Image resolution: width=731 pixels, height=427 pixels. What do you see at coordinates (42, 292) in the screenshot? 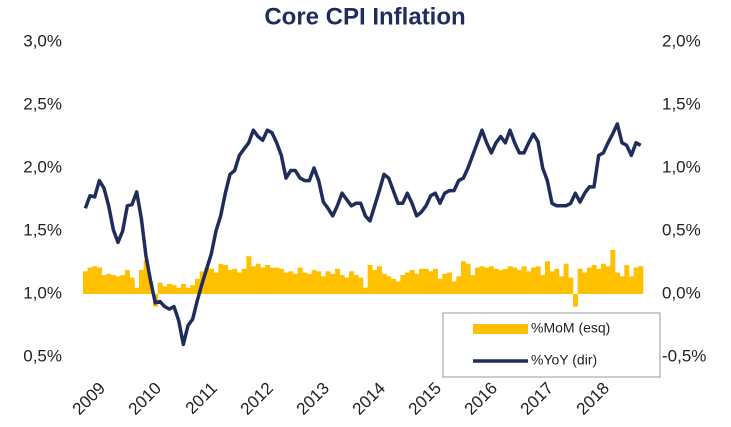
I see `y-tick-label: 1,0%` at bounding box center [42, 292].